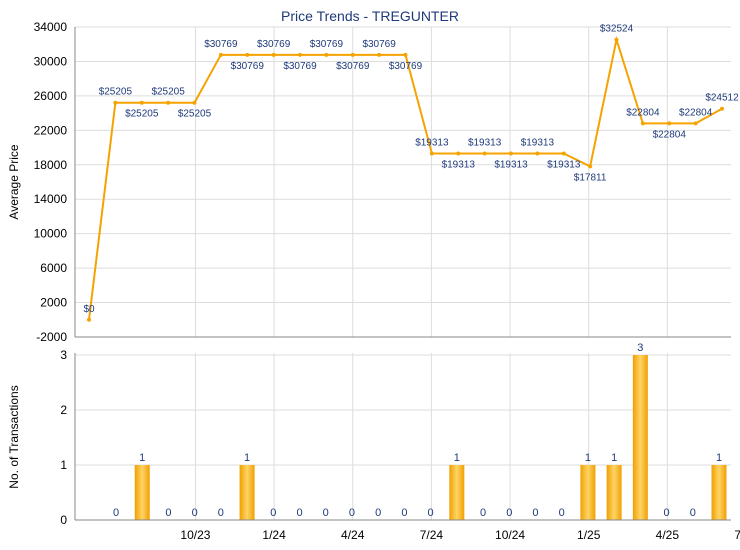 This screenshot has height=550, width=740. Describe the element at coordinates (589, 535) in the screenshot. I see `x-tick-label: 1/25` at that location.